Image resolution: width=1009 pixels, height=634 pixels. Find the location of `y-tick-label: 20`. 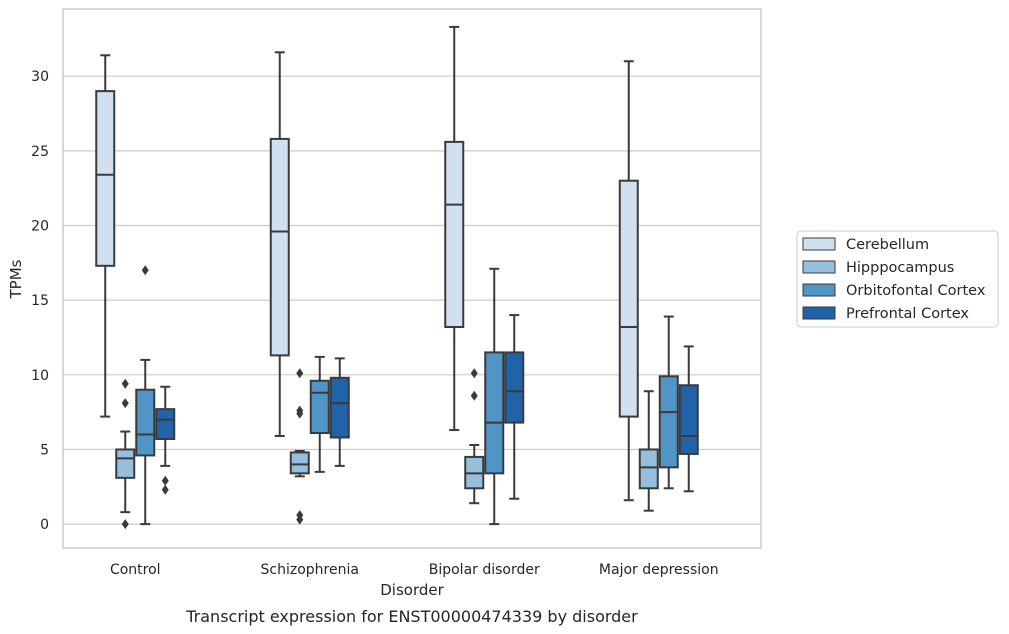

y-tick-label: 20 is located at coordinates (40, 226).